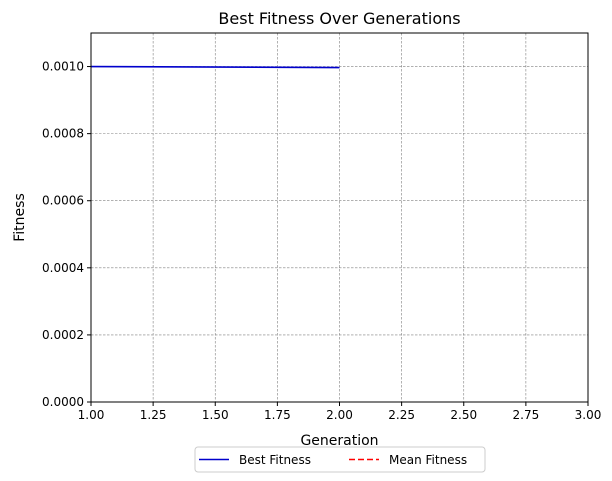 The height and width of the screenshot is (481, 612). What do you see at coordinates (63, 201) in the screenshot?
I see `y-tick-label: 0.0006` at bounding box center [63, 201].